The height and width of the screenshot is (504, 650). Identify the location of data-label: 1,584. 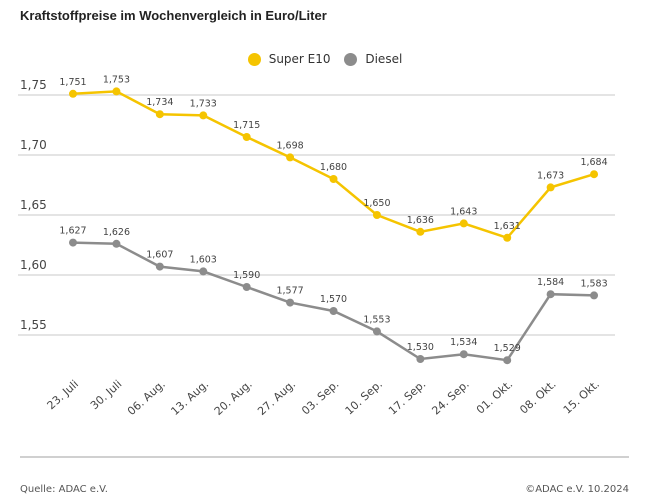
(550, 282).